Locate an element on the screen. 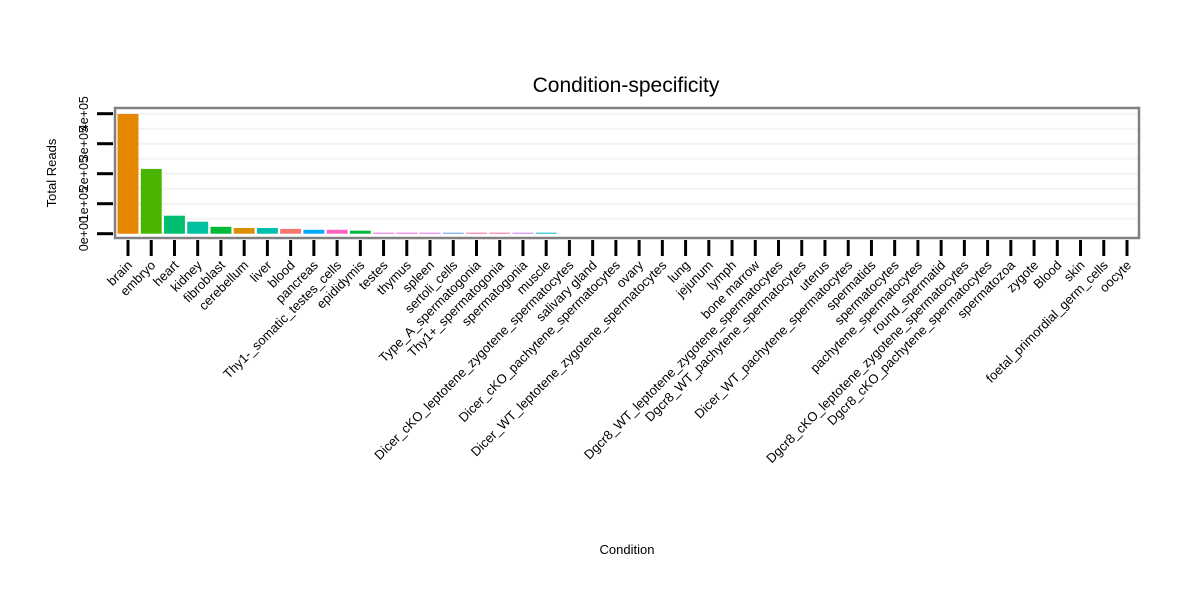  bar-spleen is located at coordinates (430, 233).